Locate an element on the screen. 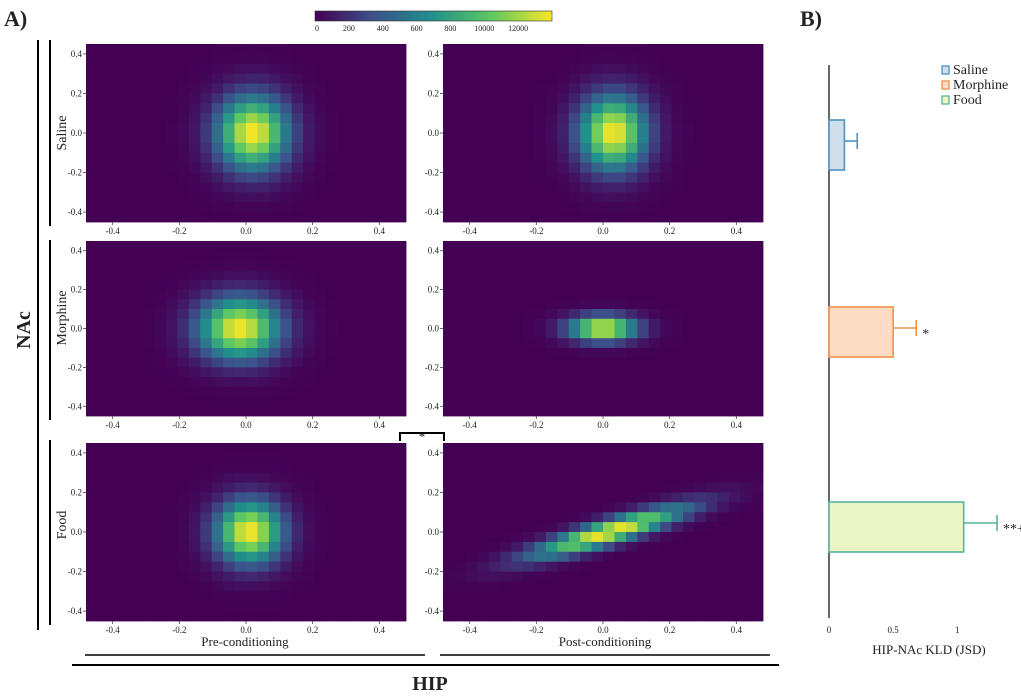  x-tick-label: 0.2 is located at coordinates (669, 630).